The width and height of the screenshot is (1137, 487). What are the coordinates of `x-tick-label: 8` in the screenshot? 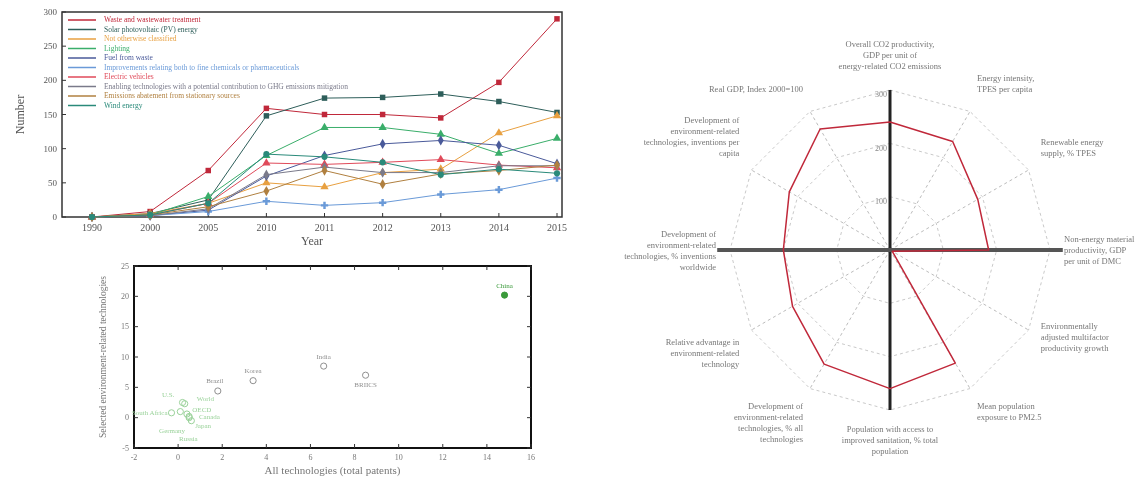 It's located at (354, 457).